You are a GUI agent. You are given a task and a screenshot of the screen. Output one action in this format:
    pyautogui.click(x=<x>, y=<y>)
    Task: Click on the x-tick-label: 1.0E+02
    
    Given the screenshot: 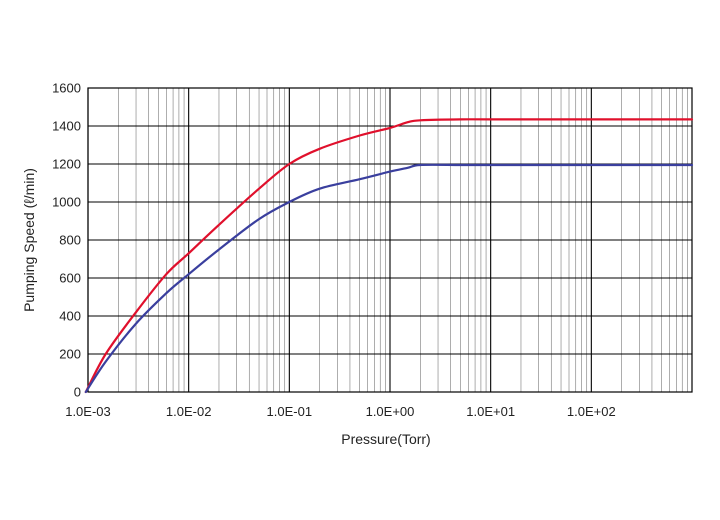 What is the action you would take?
    pyautogui.click(x=591, y=411)
    